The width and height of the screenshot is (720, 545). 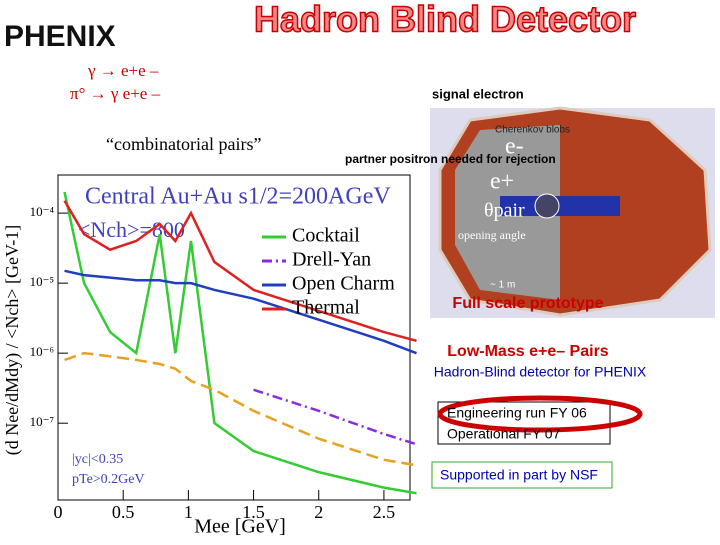 I want to click on title: Hadron Blind Detector, so click(x=445, y=20).